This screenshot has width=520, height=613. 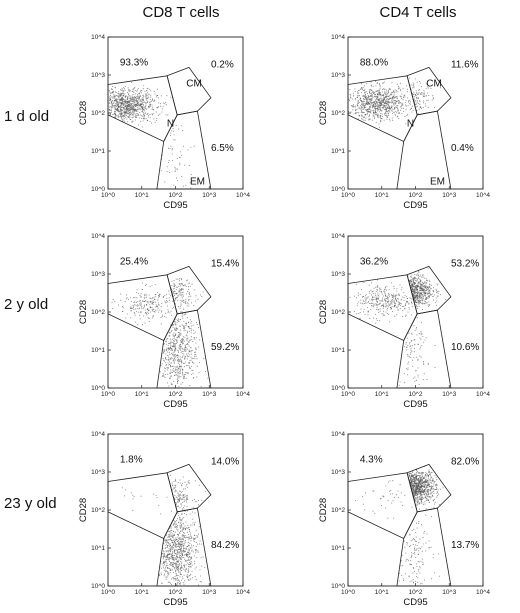 I want to click on naive-percentage: 25.4%, so click(x=134, y=262).